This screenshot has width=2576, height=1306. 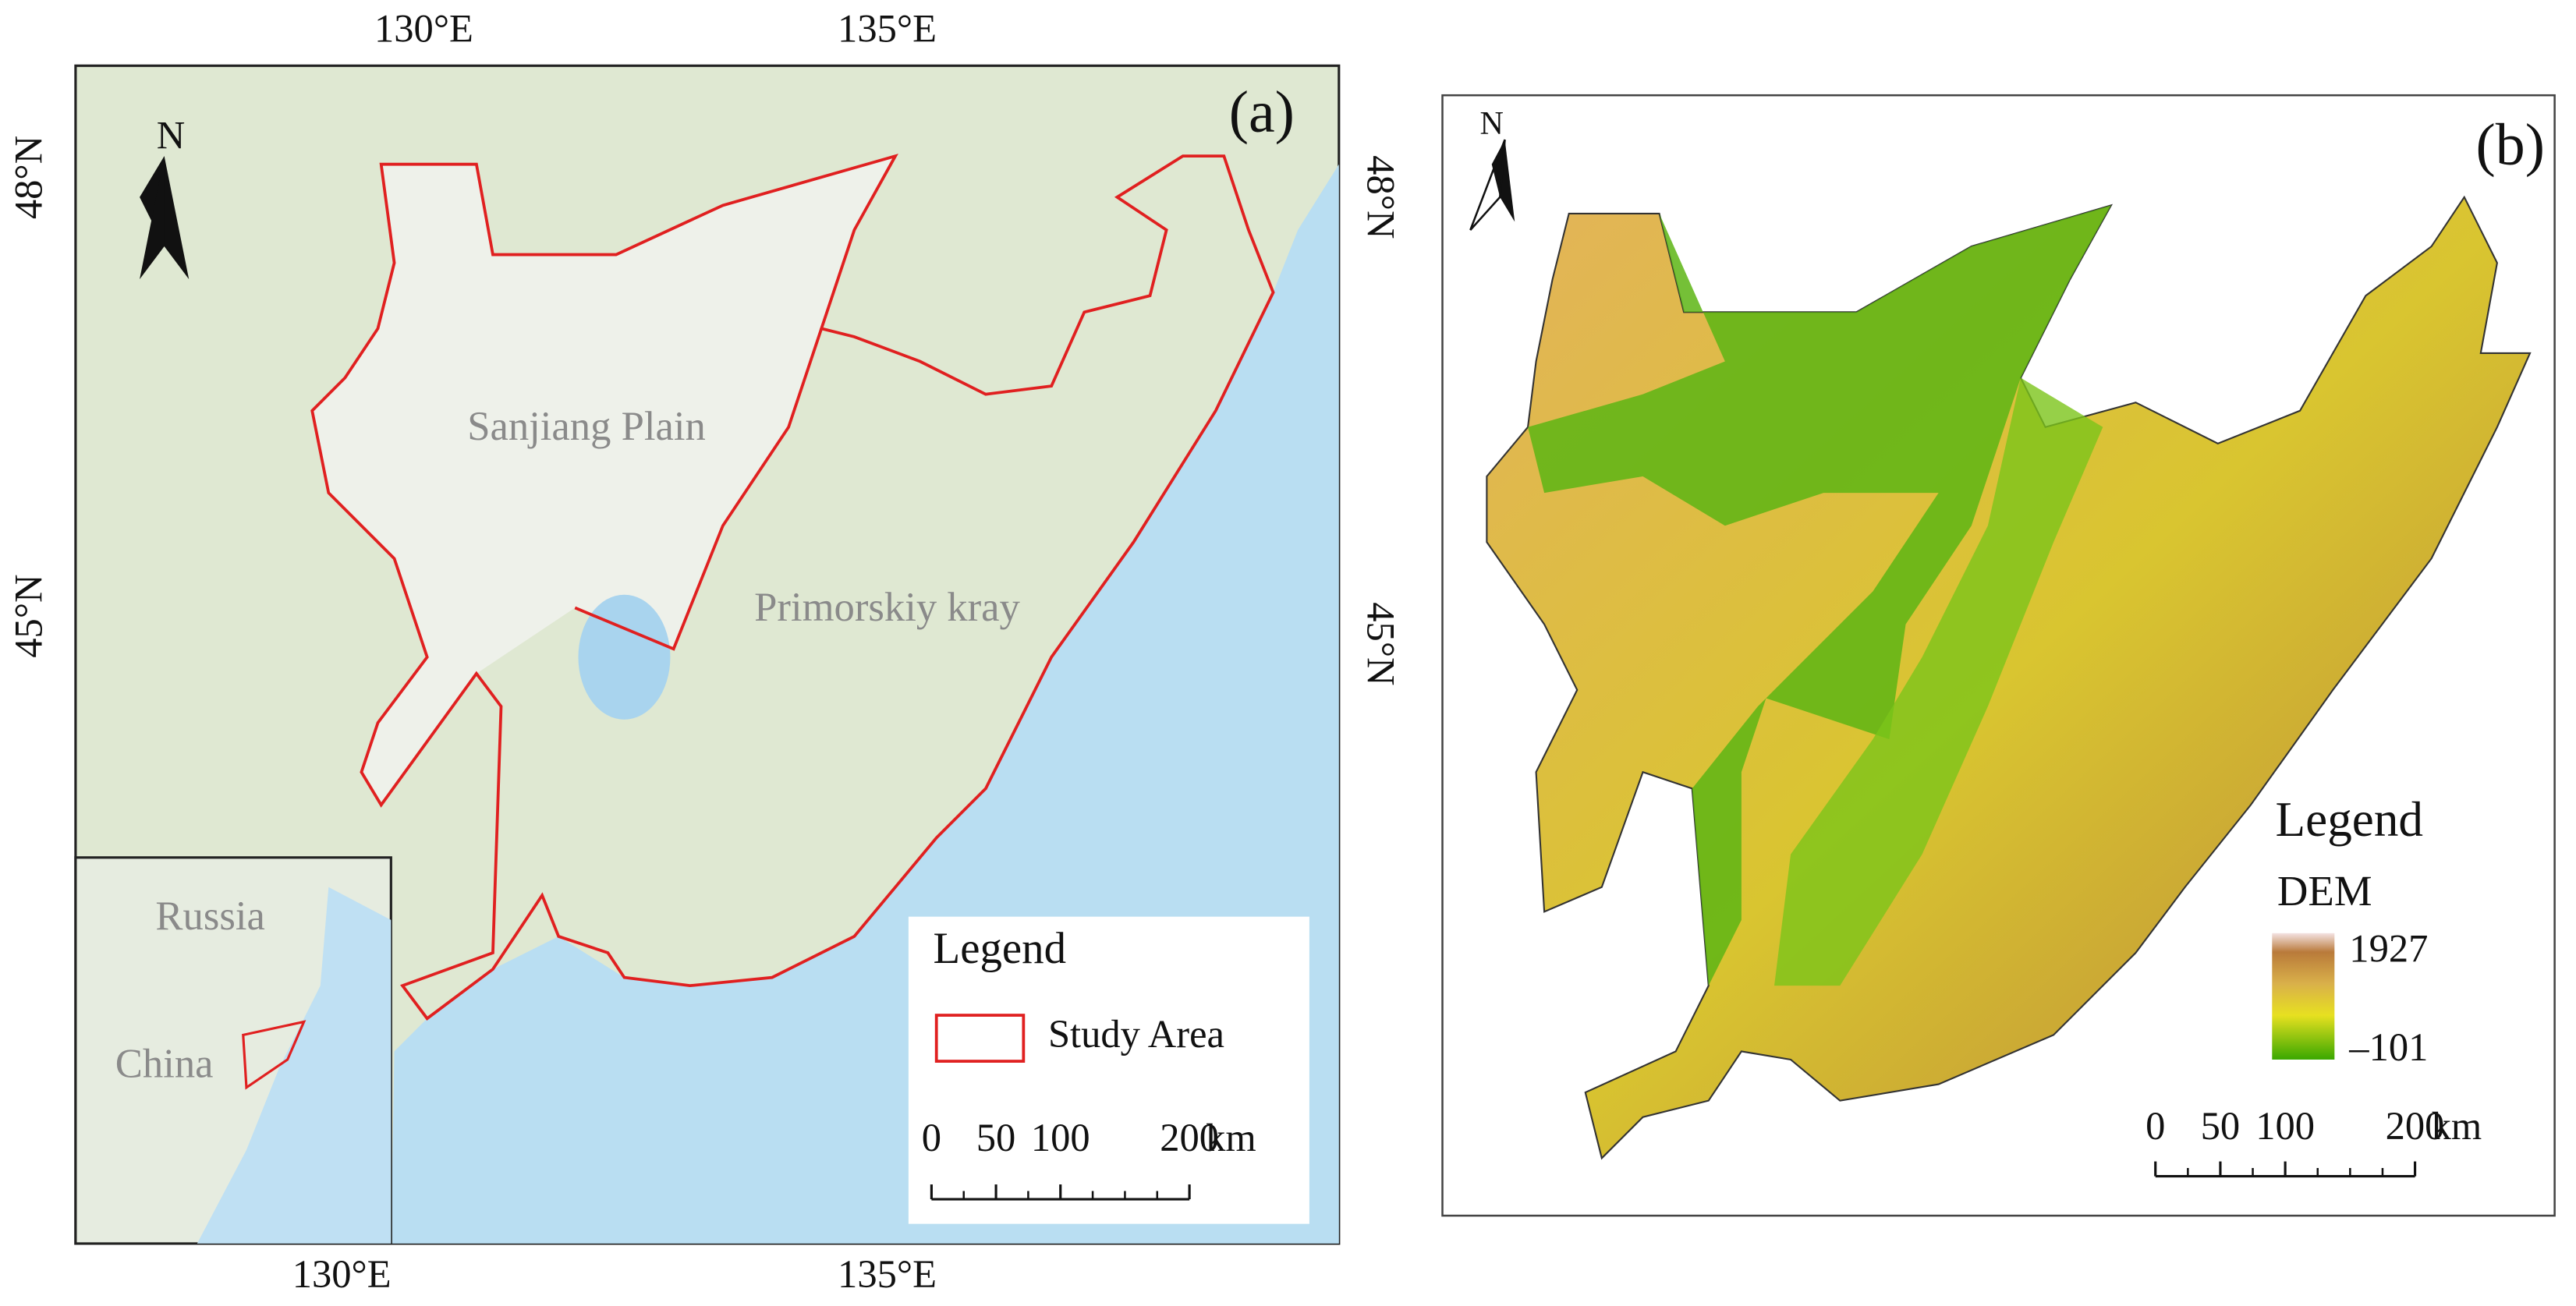 I want to click on dem-valley, so click(x=1939, y=681).